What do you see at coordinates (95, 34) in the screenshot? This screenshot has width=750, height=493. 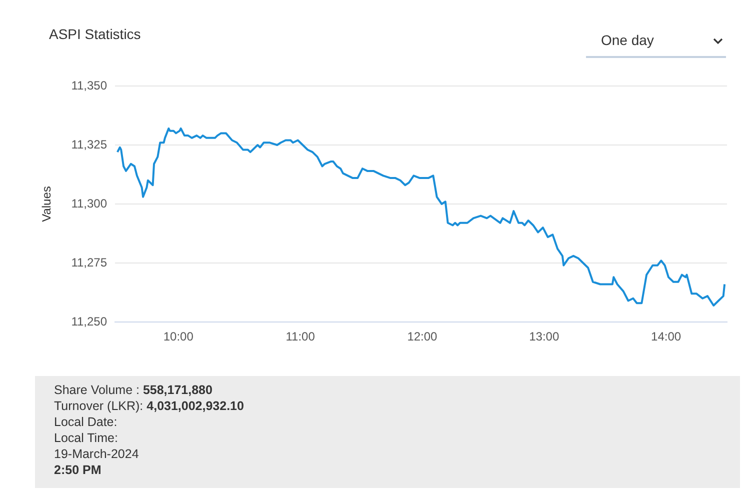 I see `chart-title: ASPI Statistics` at bounding box center [95, 34].